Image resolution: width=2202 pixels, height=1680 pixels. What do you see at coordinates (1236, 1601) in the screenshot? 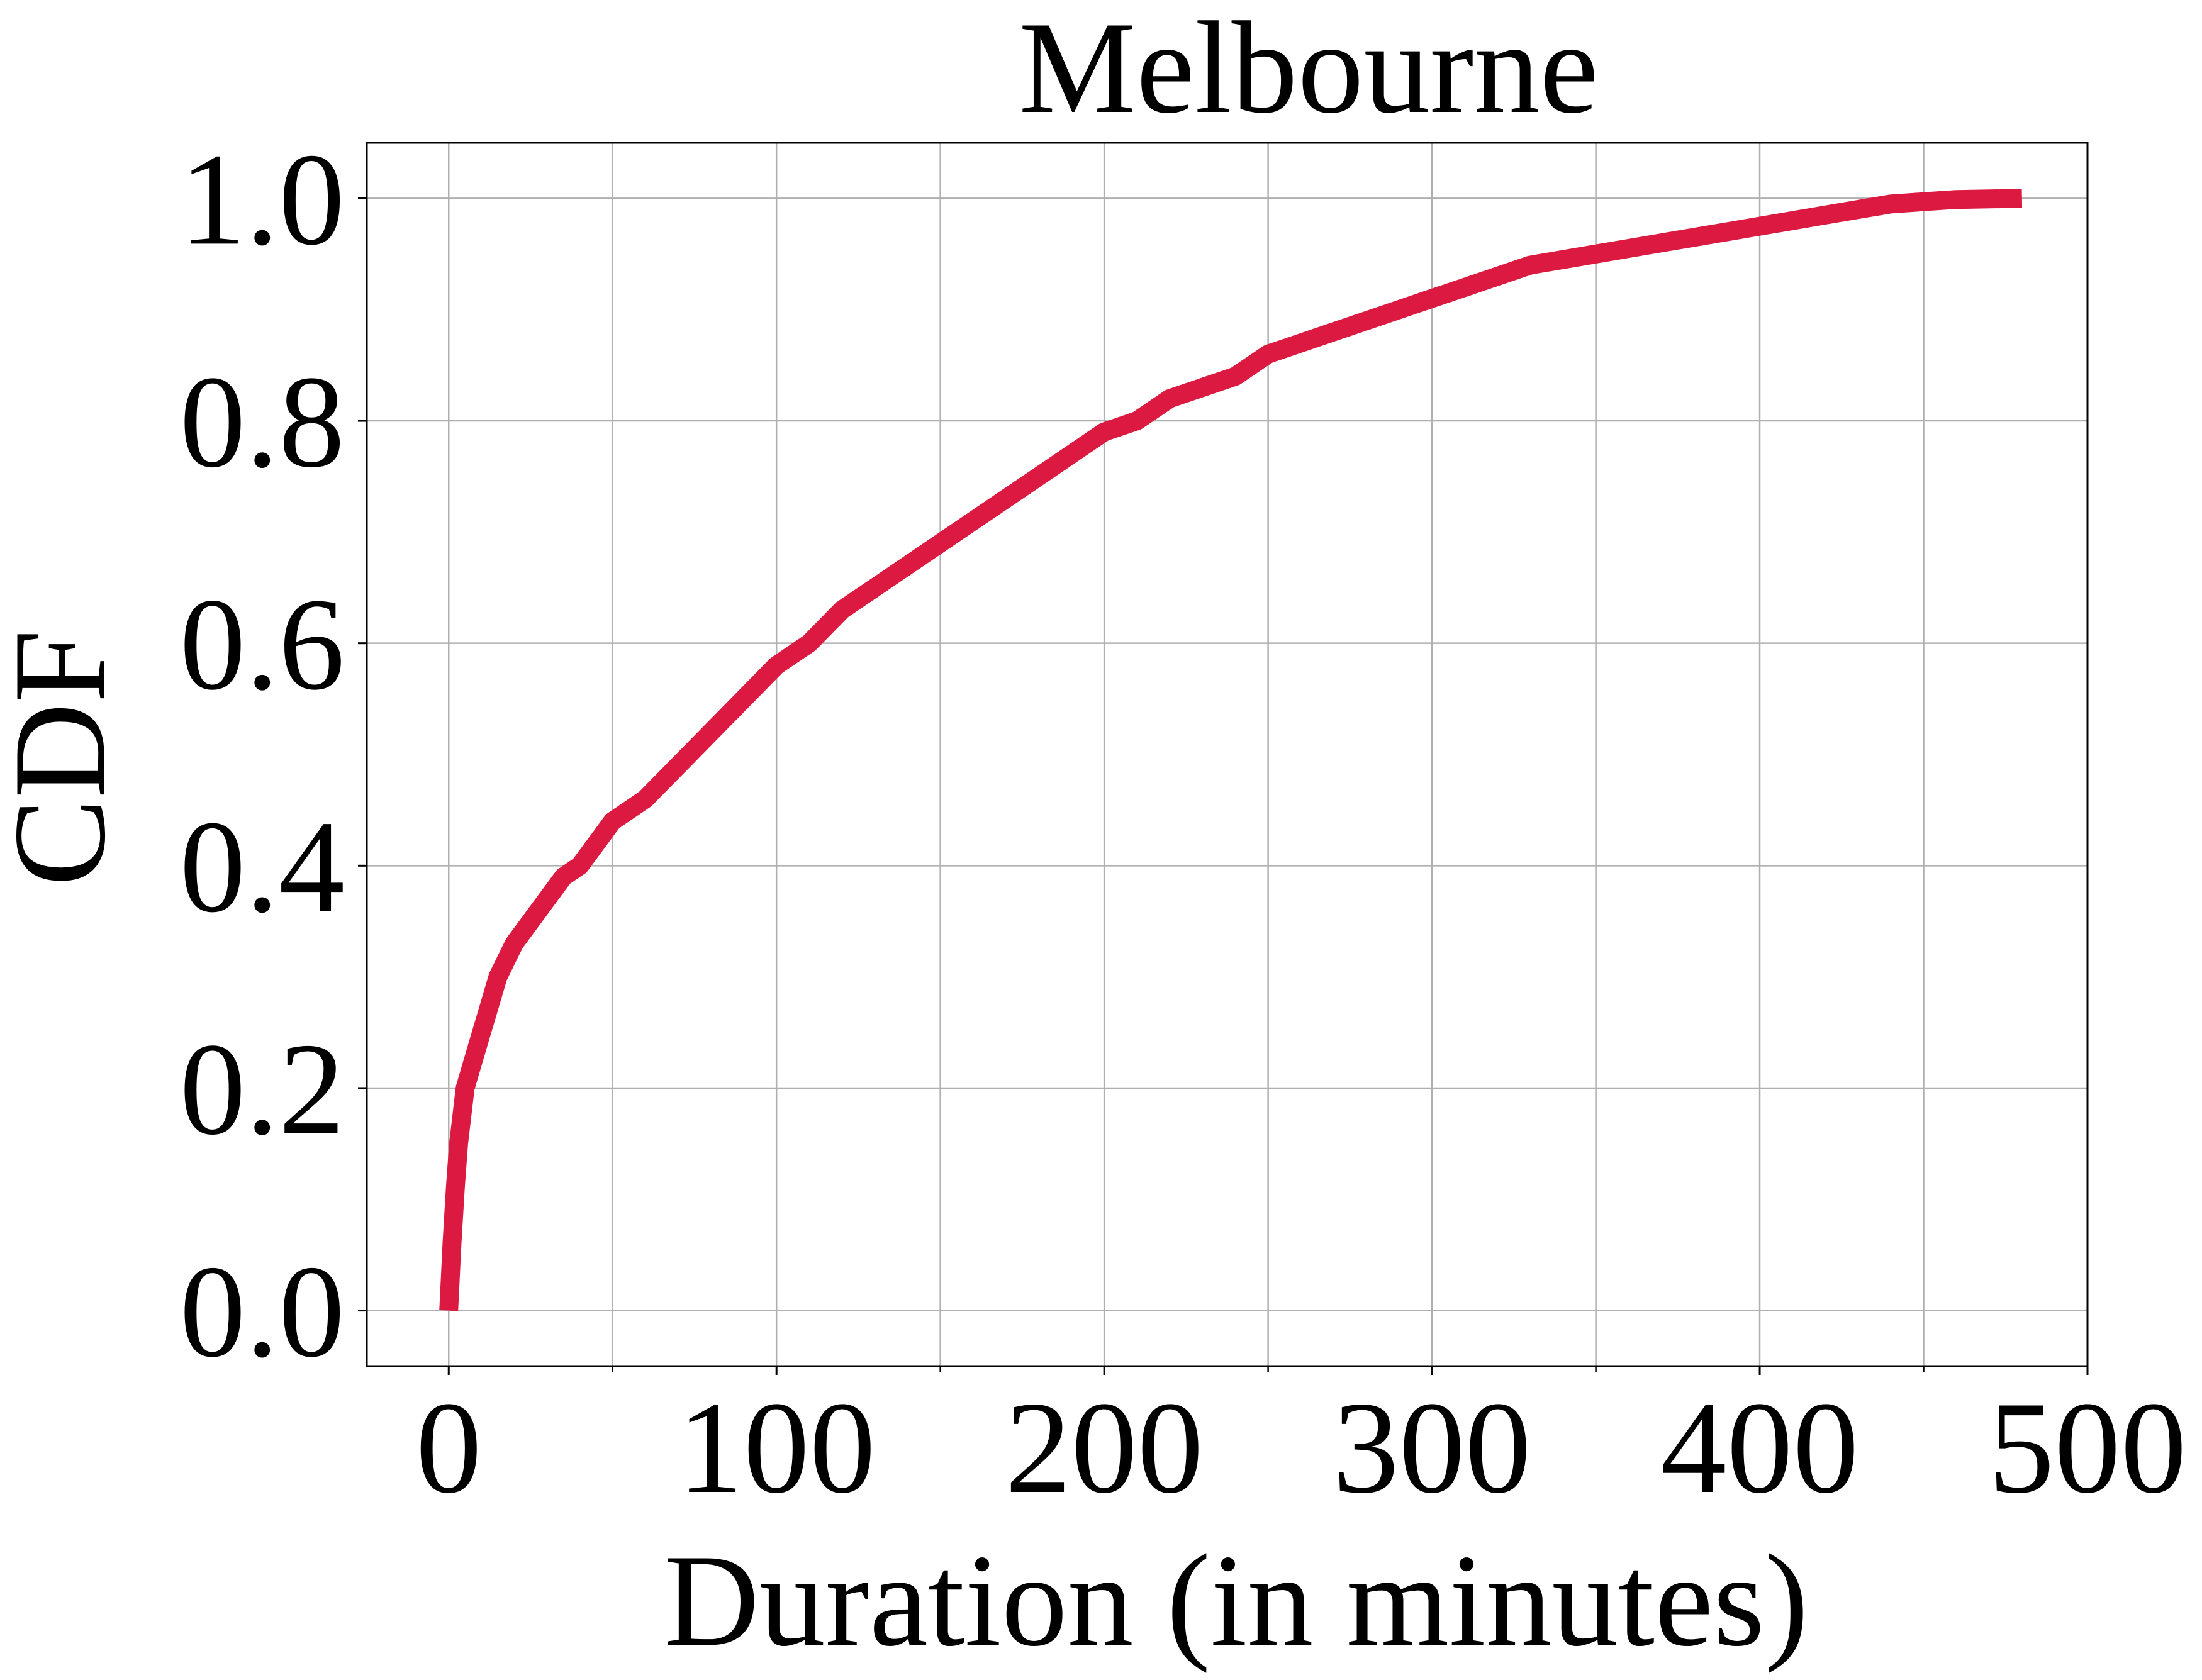
I see `x-axis-label: Duration (in minutes)` at bounding box center [1236, 1601].